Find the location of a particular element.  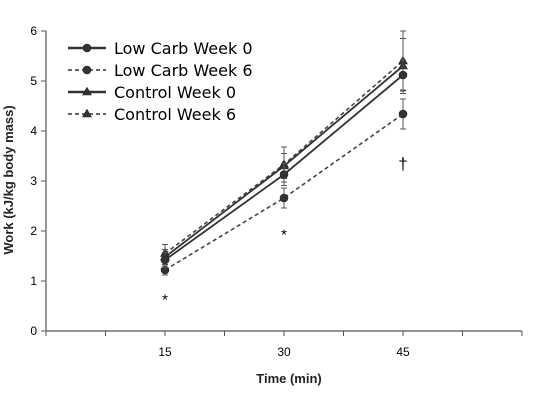

y-tick-label: 1 is located at coordinates (33, 281).